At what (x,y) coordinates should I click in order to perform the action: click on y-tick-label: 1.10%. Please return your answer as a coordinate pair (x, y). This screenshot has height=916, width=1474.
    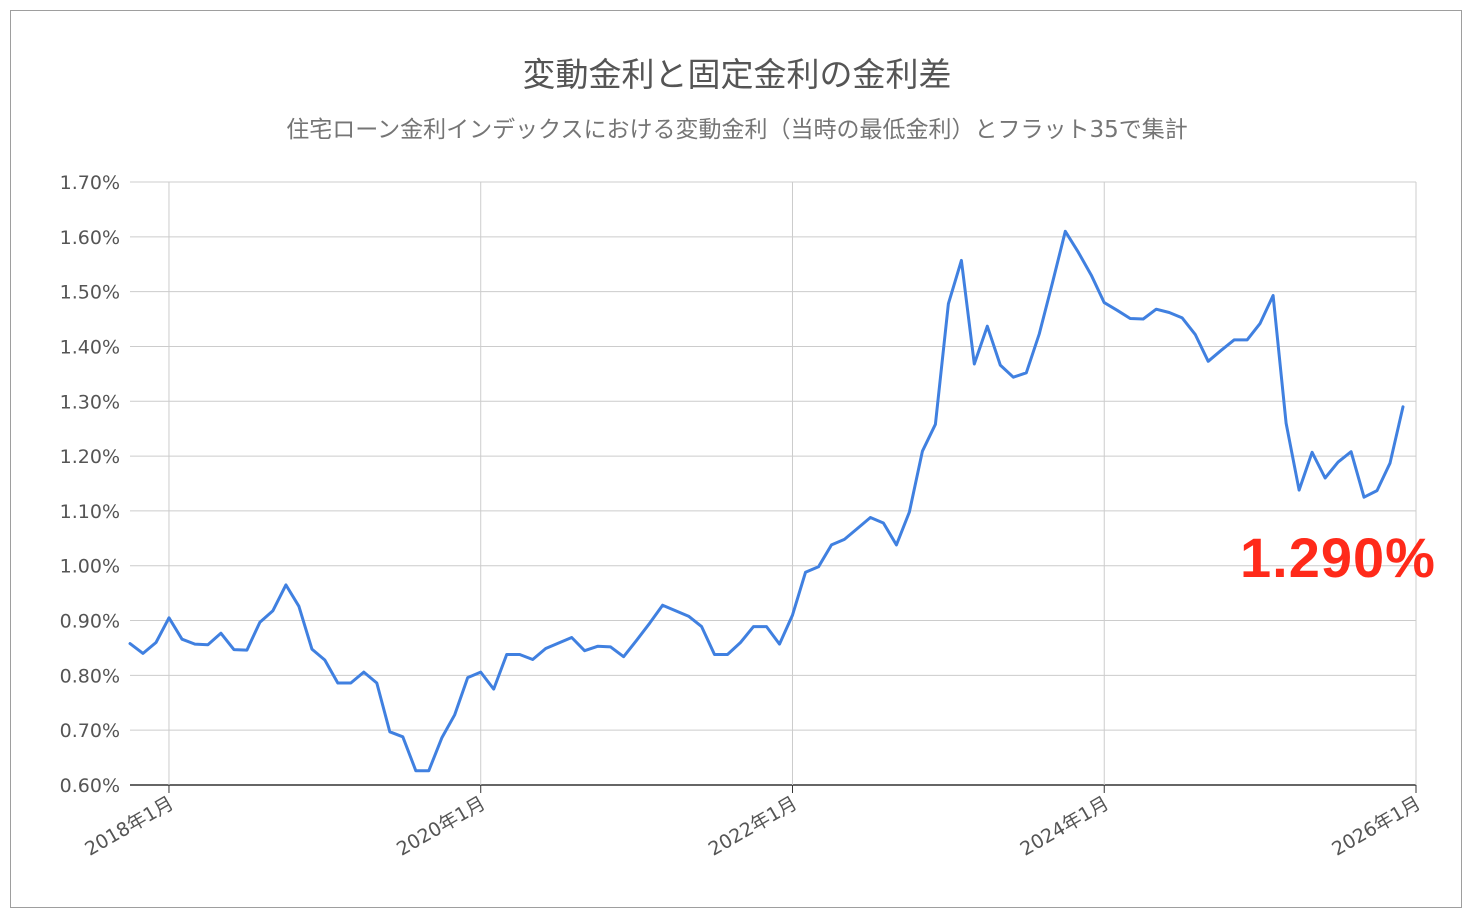
    Looking at the image, I should click on (90, 512).